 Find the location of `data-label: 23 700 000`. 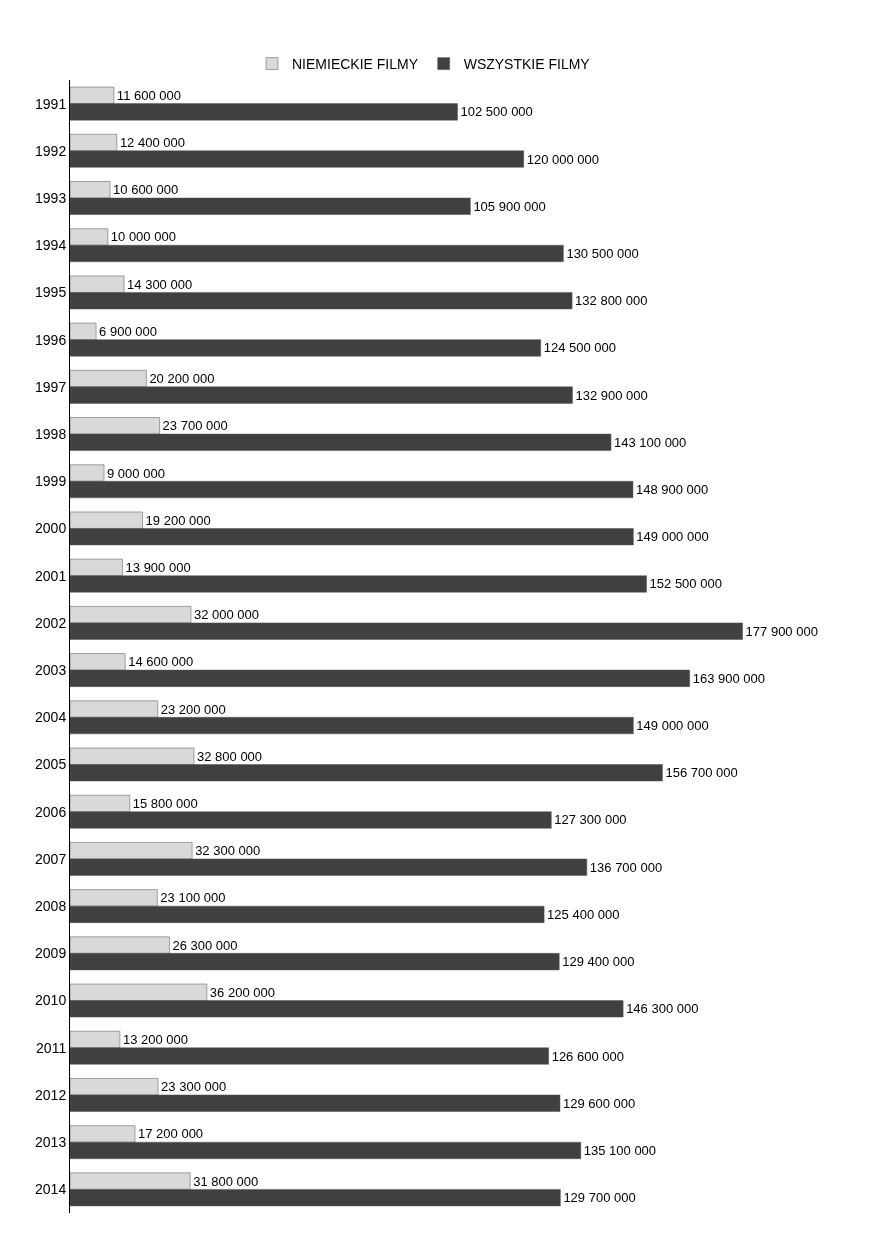

data-label: 23 700 000 is located at coordinates (195, 426).